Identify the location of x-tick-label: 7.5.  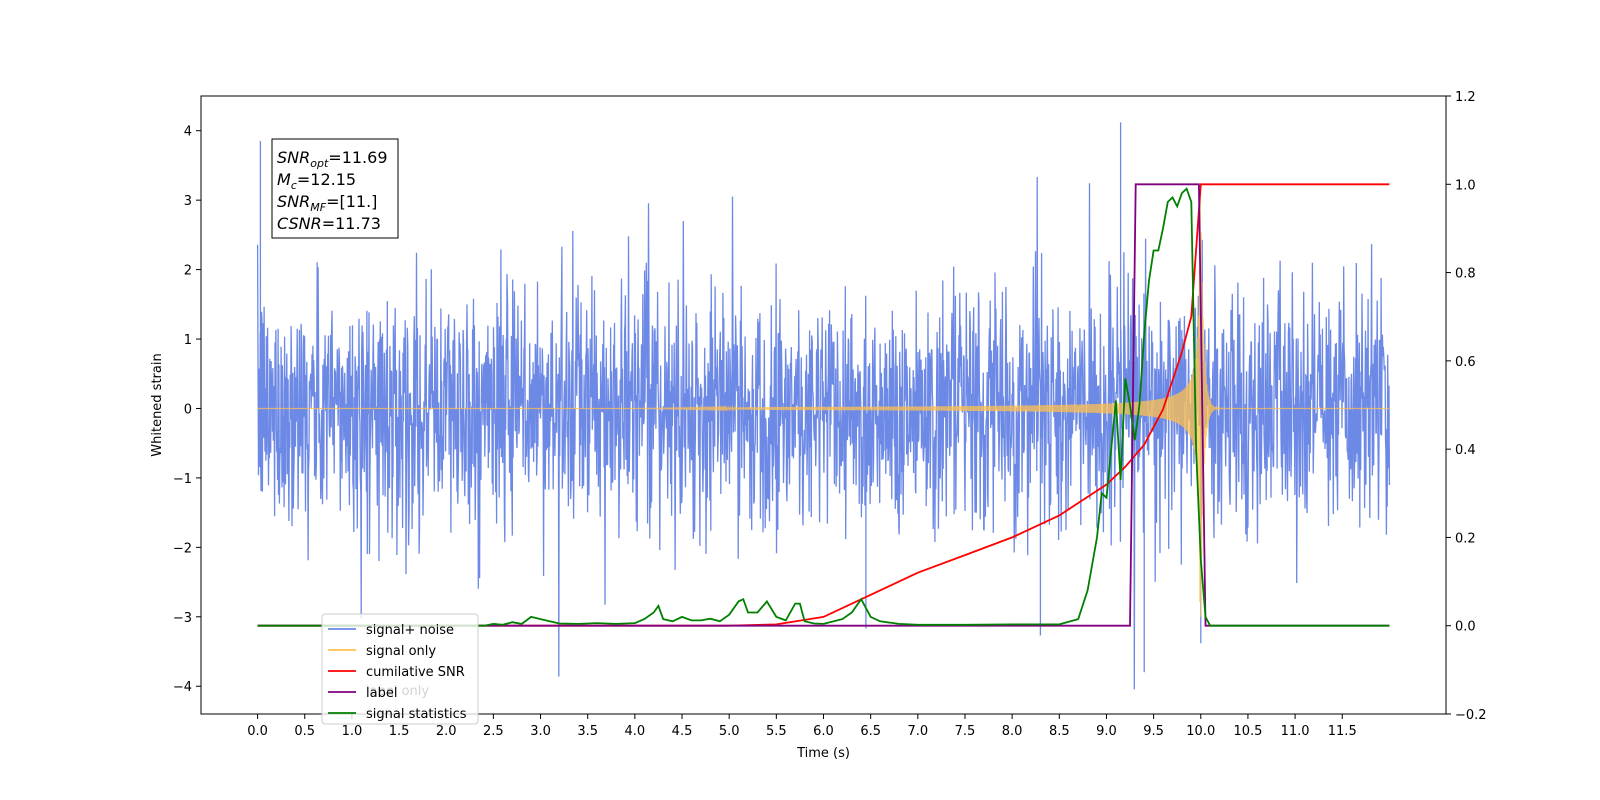
(965, 731).